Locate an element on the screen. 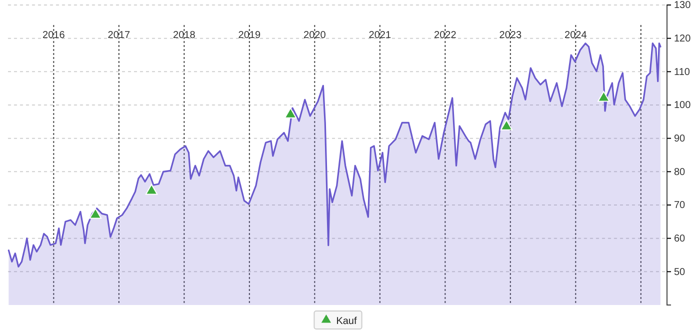 Image resolution: width=697 pixels, height=331 pixels. x-tick-label: 2024 is located at coordinates (576, 35).